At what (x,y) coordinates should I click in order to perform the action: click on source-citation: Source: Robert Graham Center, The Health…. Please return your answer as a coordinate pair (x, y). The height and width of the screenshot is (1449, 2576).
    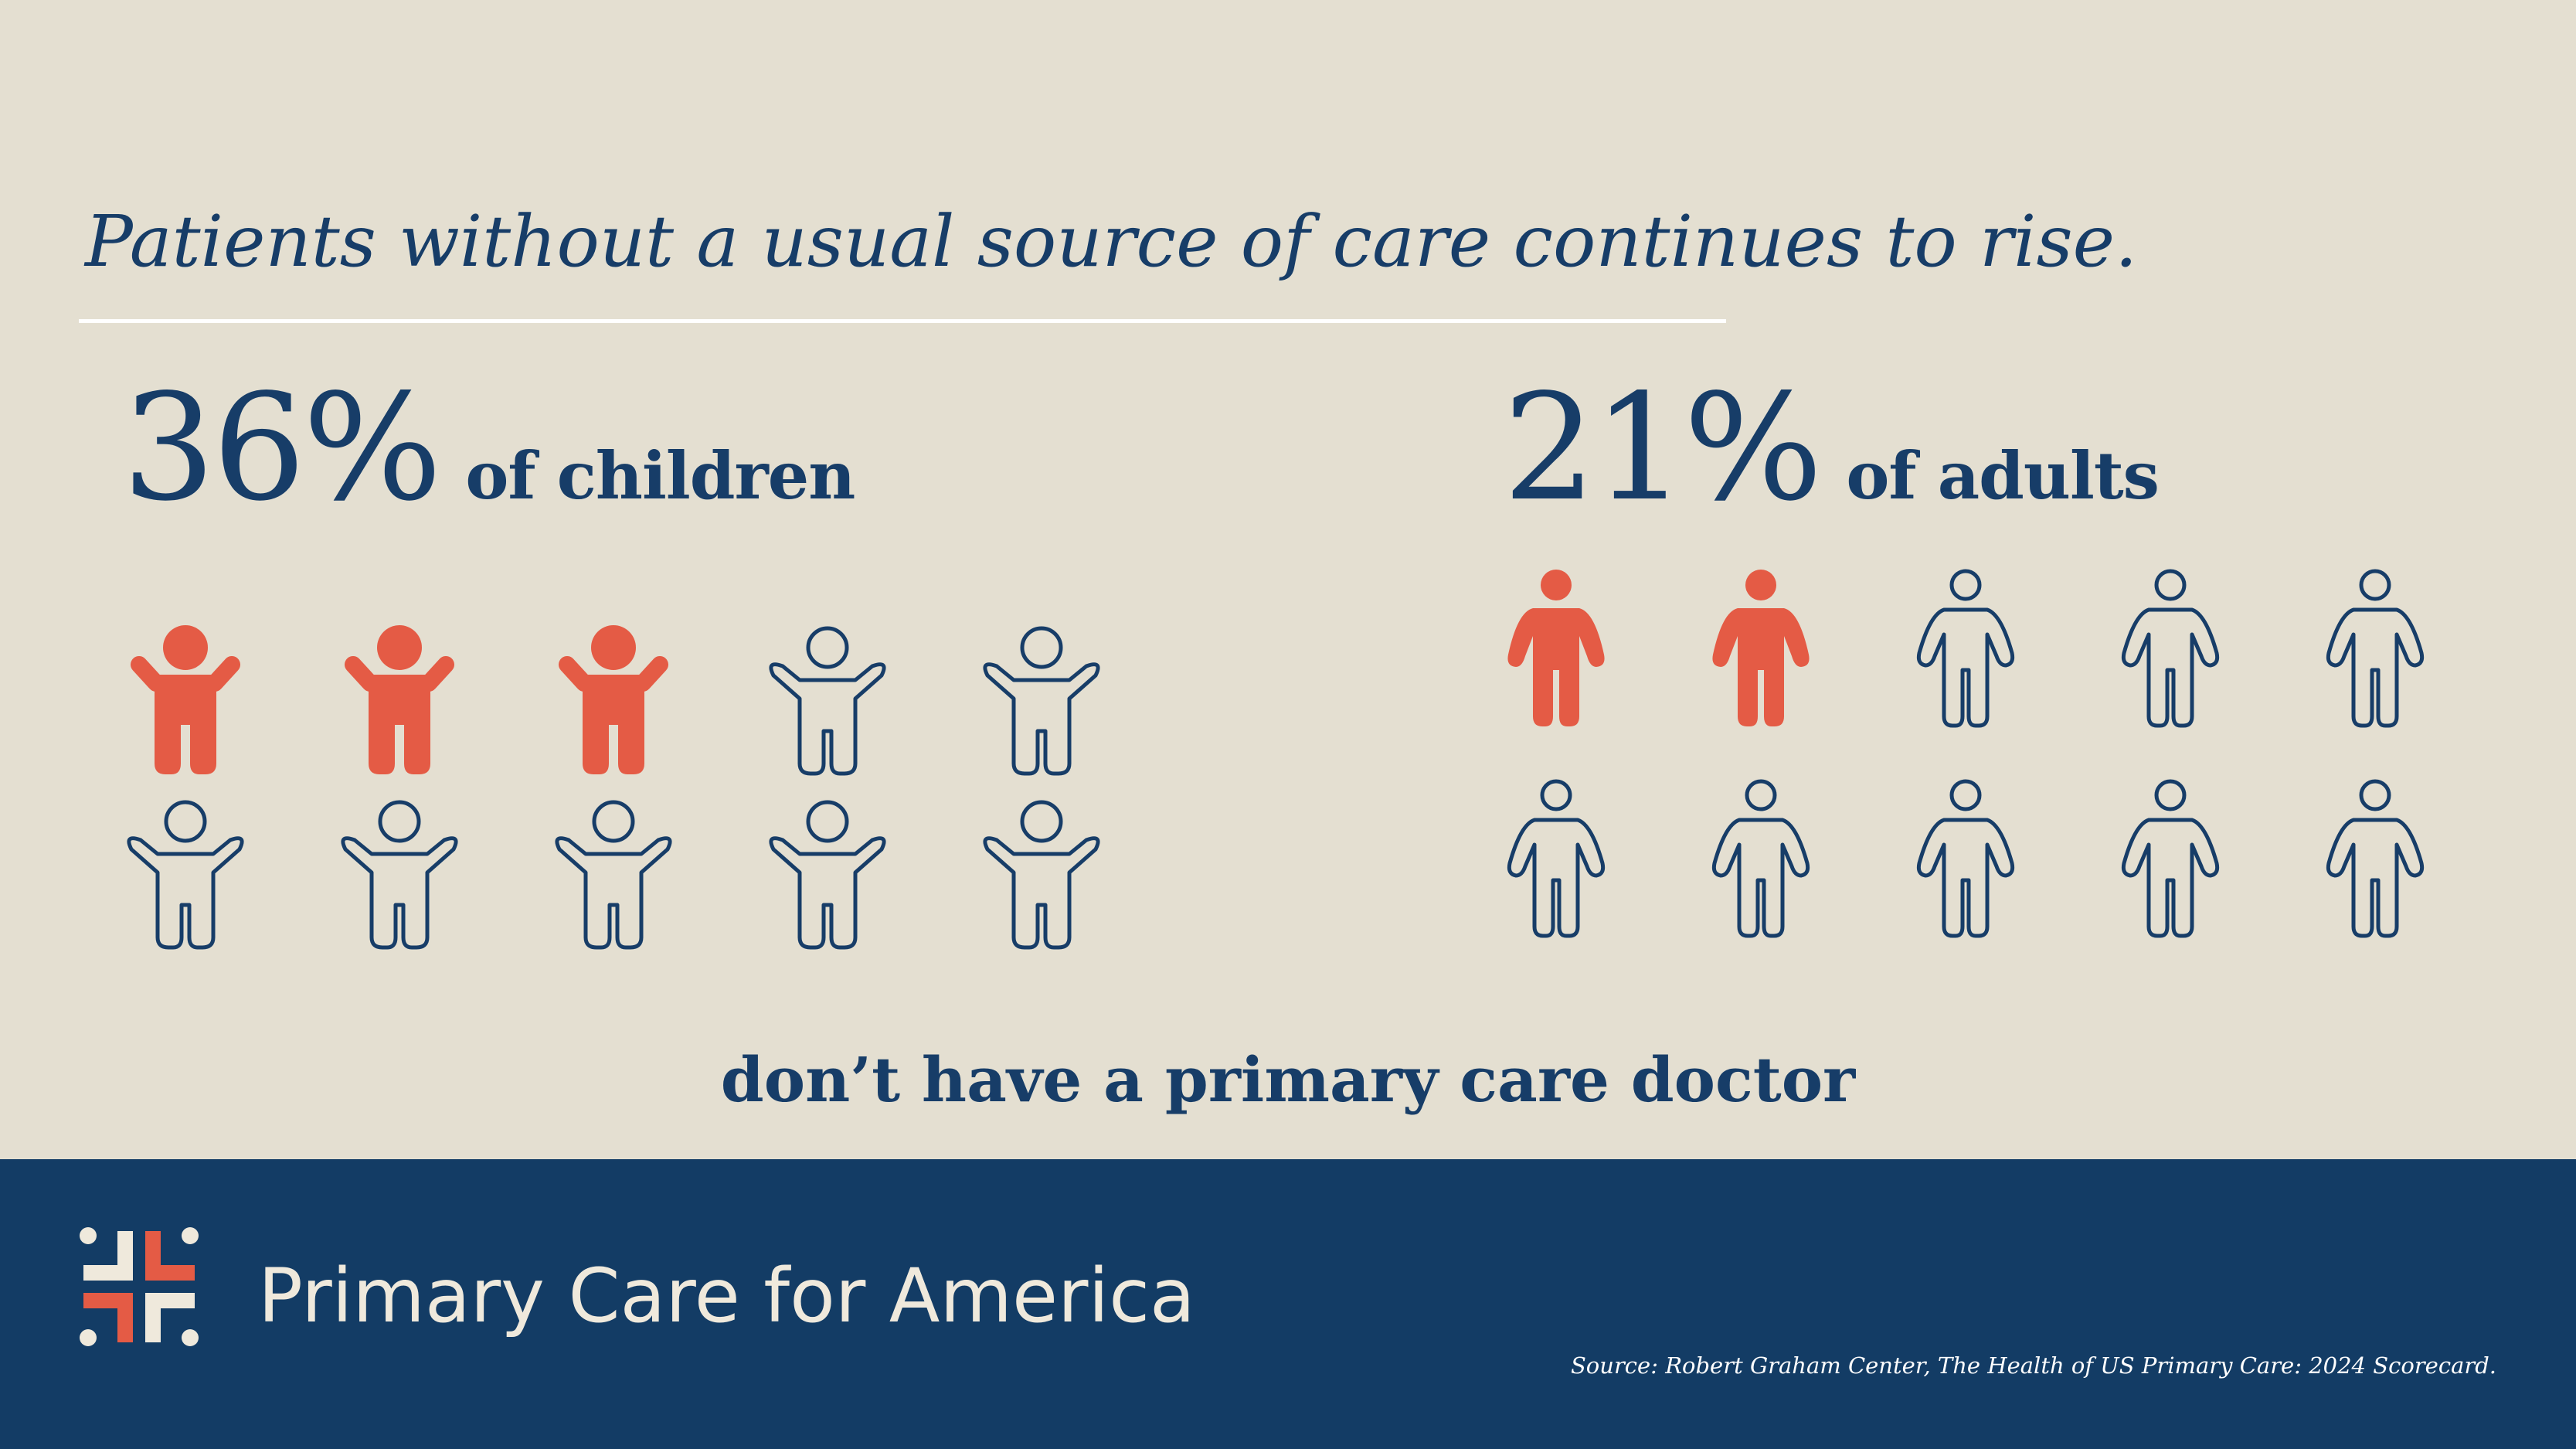
    Looking at the image, I should click on (2033, 1366).